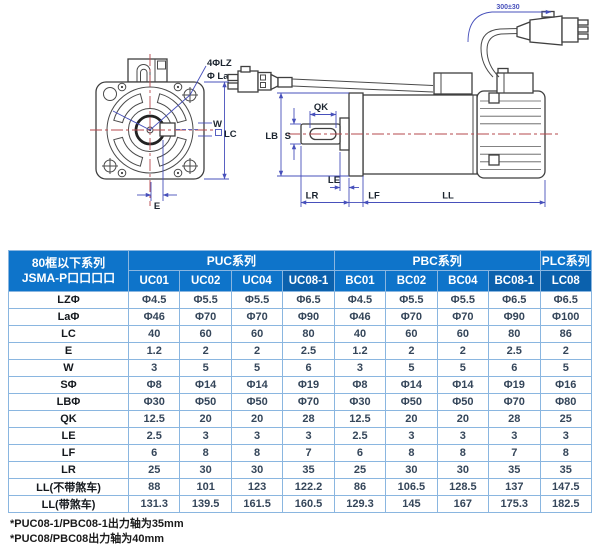 This screenshot has height=551, width=600. What do you see at coordinates (463, 470) in the screenshot?
I see `spec-cell: 30` at bounding box center [463, 470].